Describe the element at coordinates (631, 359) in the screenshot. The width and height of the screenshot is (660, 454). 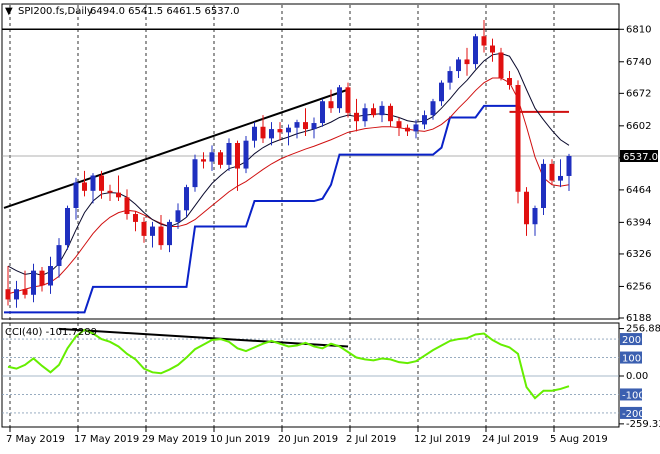
I see `cci-y-tick-label: 100` at that location.